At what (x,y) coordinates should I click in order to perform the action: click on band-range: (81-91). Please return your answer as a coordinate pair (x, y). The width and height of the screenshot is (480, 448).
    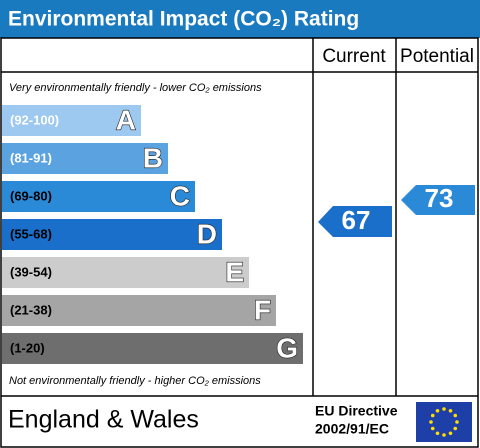
    Looking at the image, I should click on (31, 157).